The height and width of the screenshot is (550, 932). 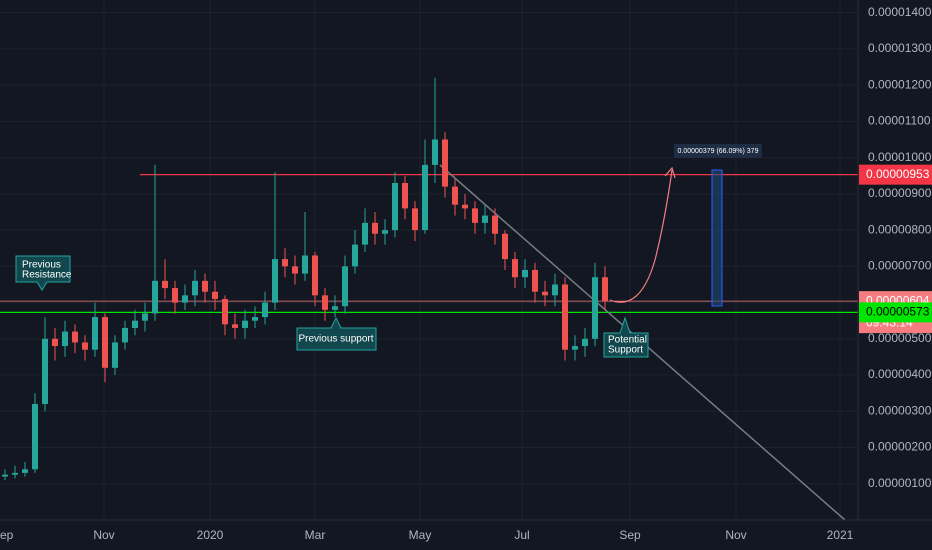 What do you see at coordinates (900, 84) in the screenshot?
I see `y-tick-label: 0.00001200` at bounding box center [900, 84].